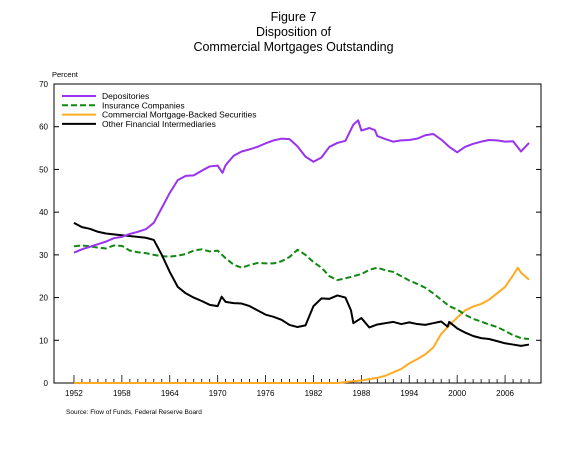 This screenshot has height=454, width=587. I want to click on x-tick-label: 1952, so click(74, 393).